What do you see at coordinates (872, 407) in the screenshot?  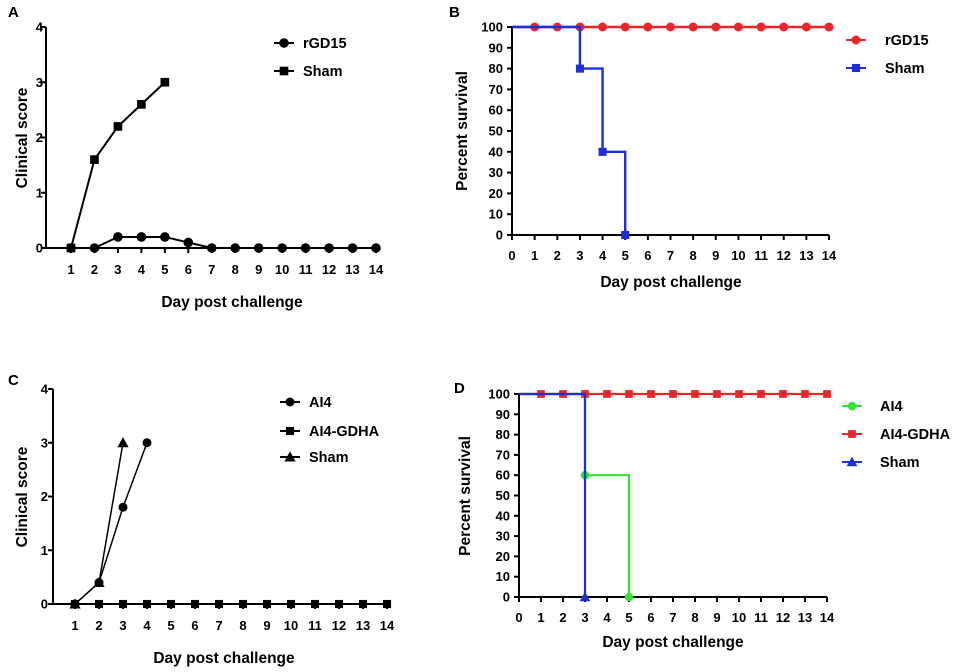 I see `legend-entry: AI4` at bounding box center [872, 407].